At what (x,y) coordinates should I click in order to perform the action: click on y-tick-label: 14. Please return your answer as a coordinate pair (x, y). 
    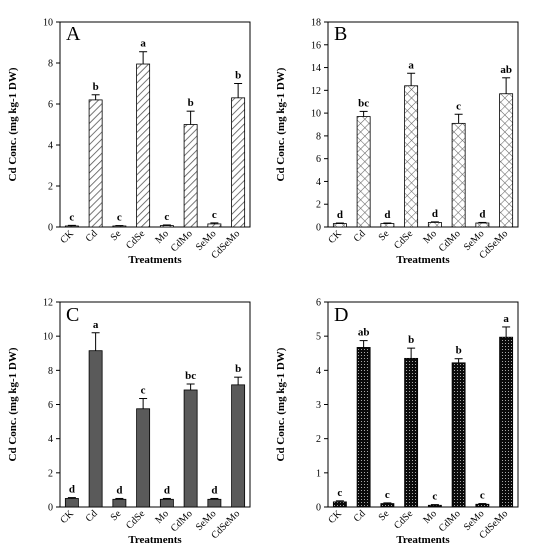
    Looking at the image, I should click on (316, 68).